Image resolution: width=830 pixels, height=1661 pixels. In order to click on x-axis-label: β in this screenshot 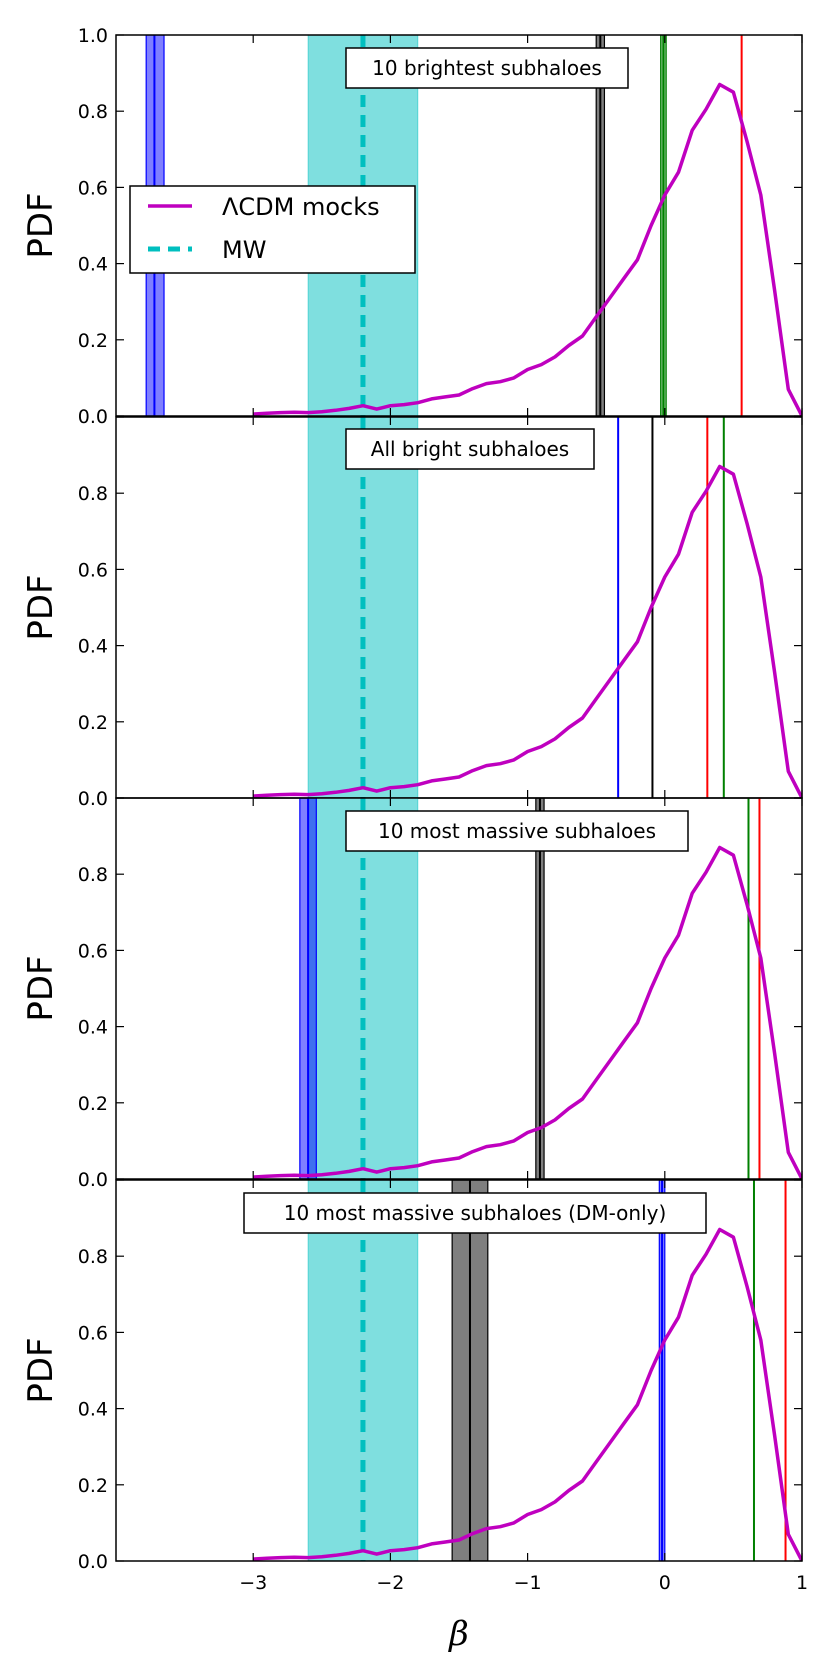, I will do `click(458, 1634)`.